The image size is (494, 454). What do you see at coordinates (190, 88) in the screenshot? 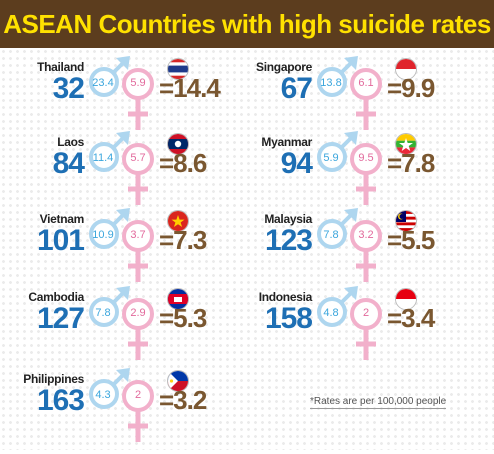
I see `rate-ratio: =14.4` at bounding box center [190, 88].